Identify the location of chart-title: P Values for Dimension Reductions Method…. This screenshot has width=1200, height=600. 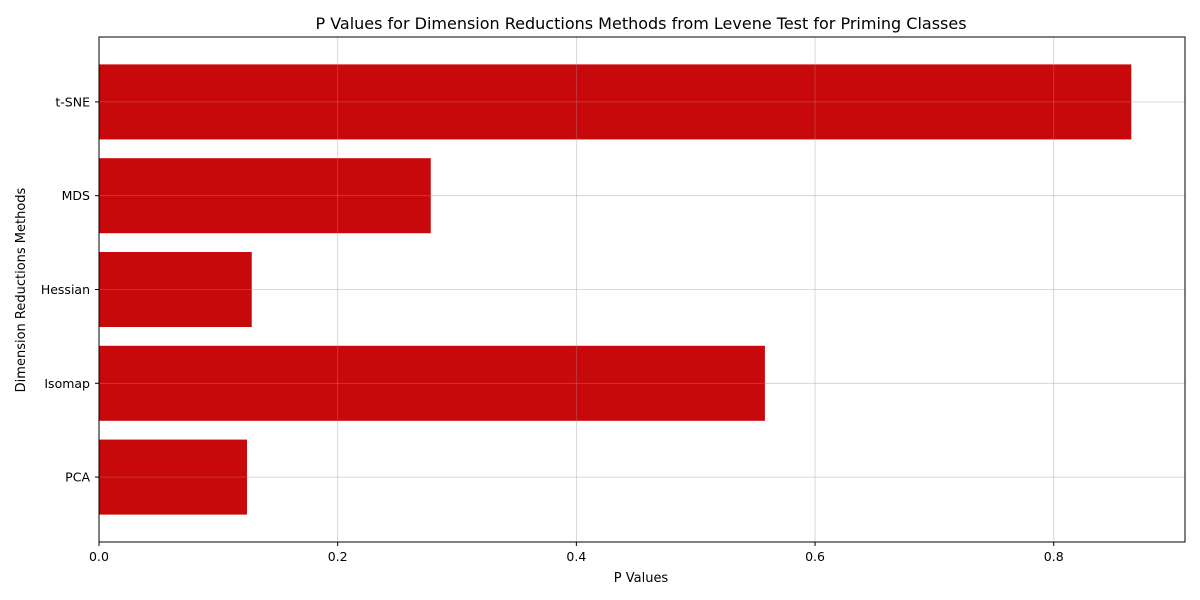
(640, 23).